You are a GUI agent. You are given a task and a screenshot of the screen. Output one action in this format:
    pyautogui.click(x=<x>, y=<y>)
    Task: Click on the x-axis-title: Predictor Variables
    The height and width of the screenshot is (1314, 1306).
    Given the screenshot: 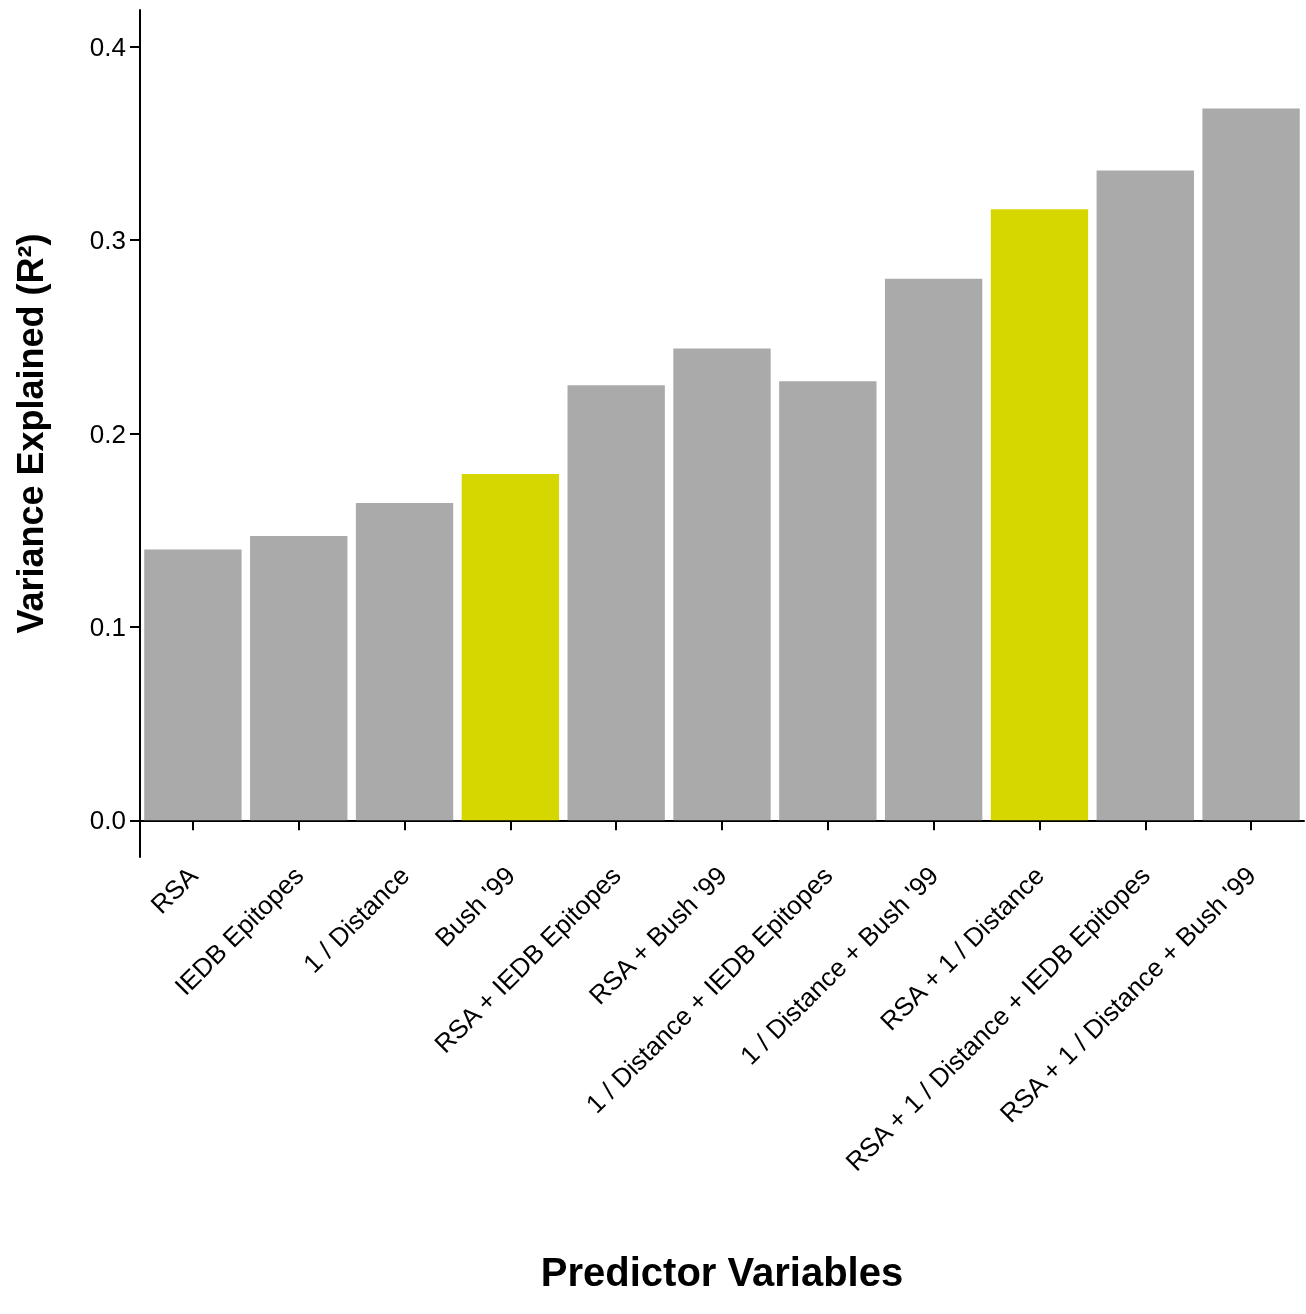 What is the action you would take?
    pyautogui.click(x=722, y=1272)
    